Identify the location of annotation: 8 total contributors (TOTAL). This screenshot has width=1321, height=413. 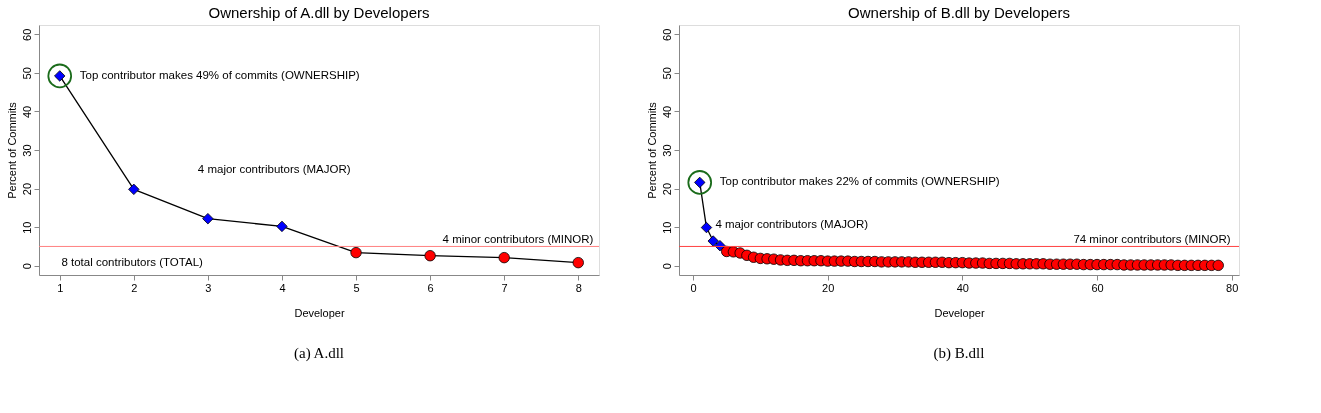
(132, 261).